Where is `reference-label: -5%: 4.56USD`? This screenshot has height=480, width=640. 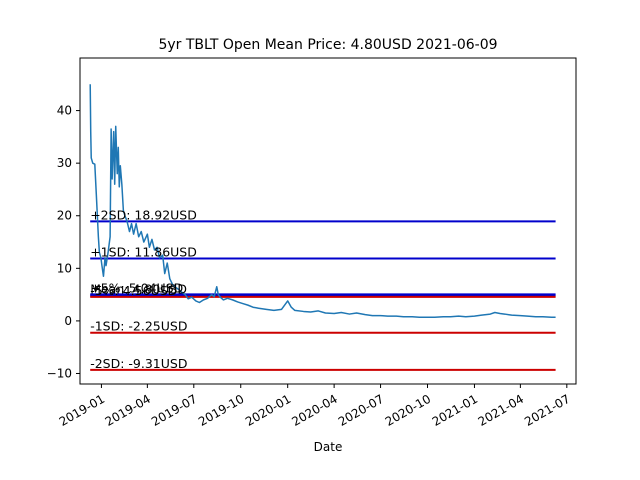
reference-label: -5%: 4.56USD is located at coordinates (133, 290).